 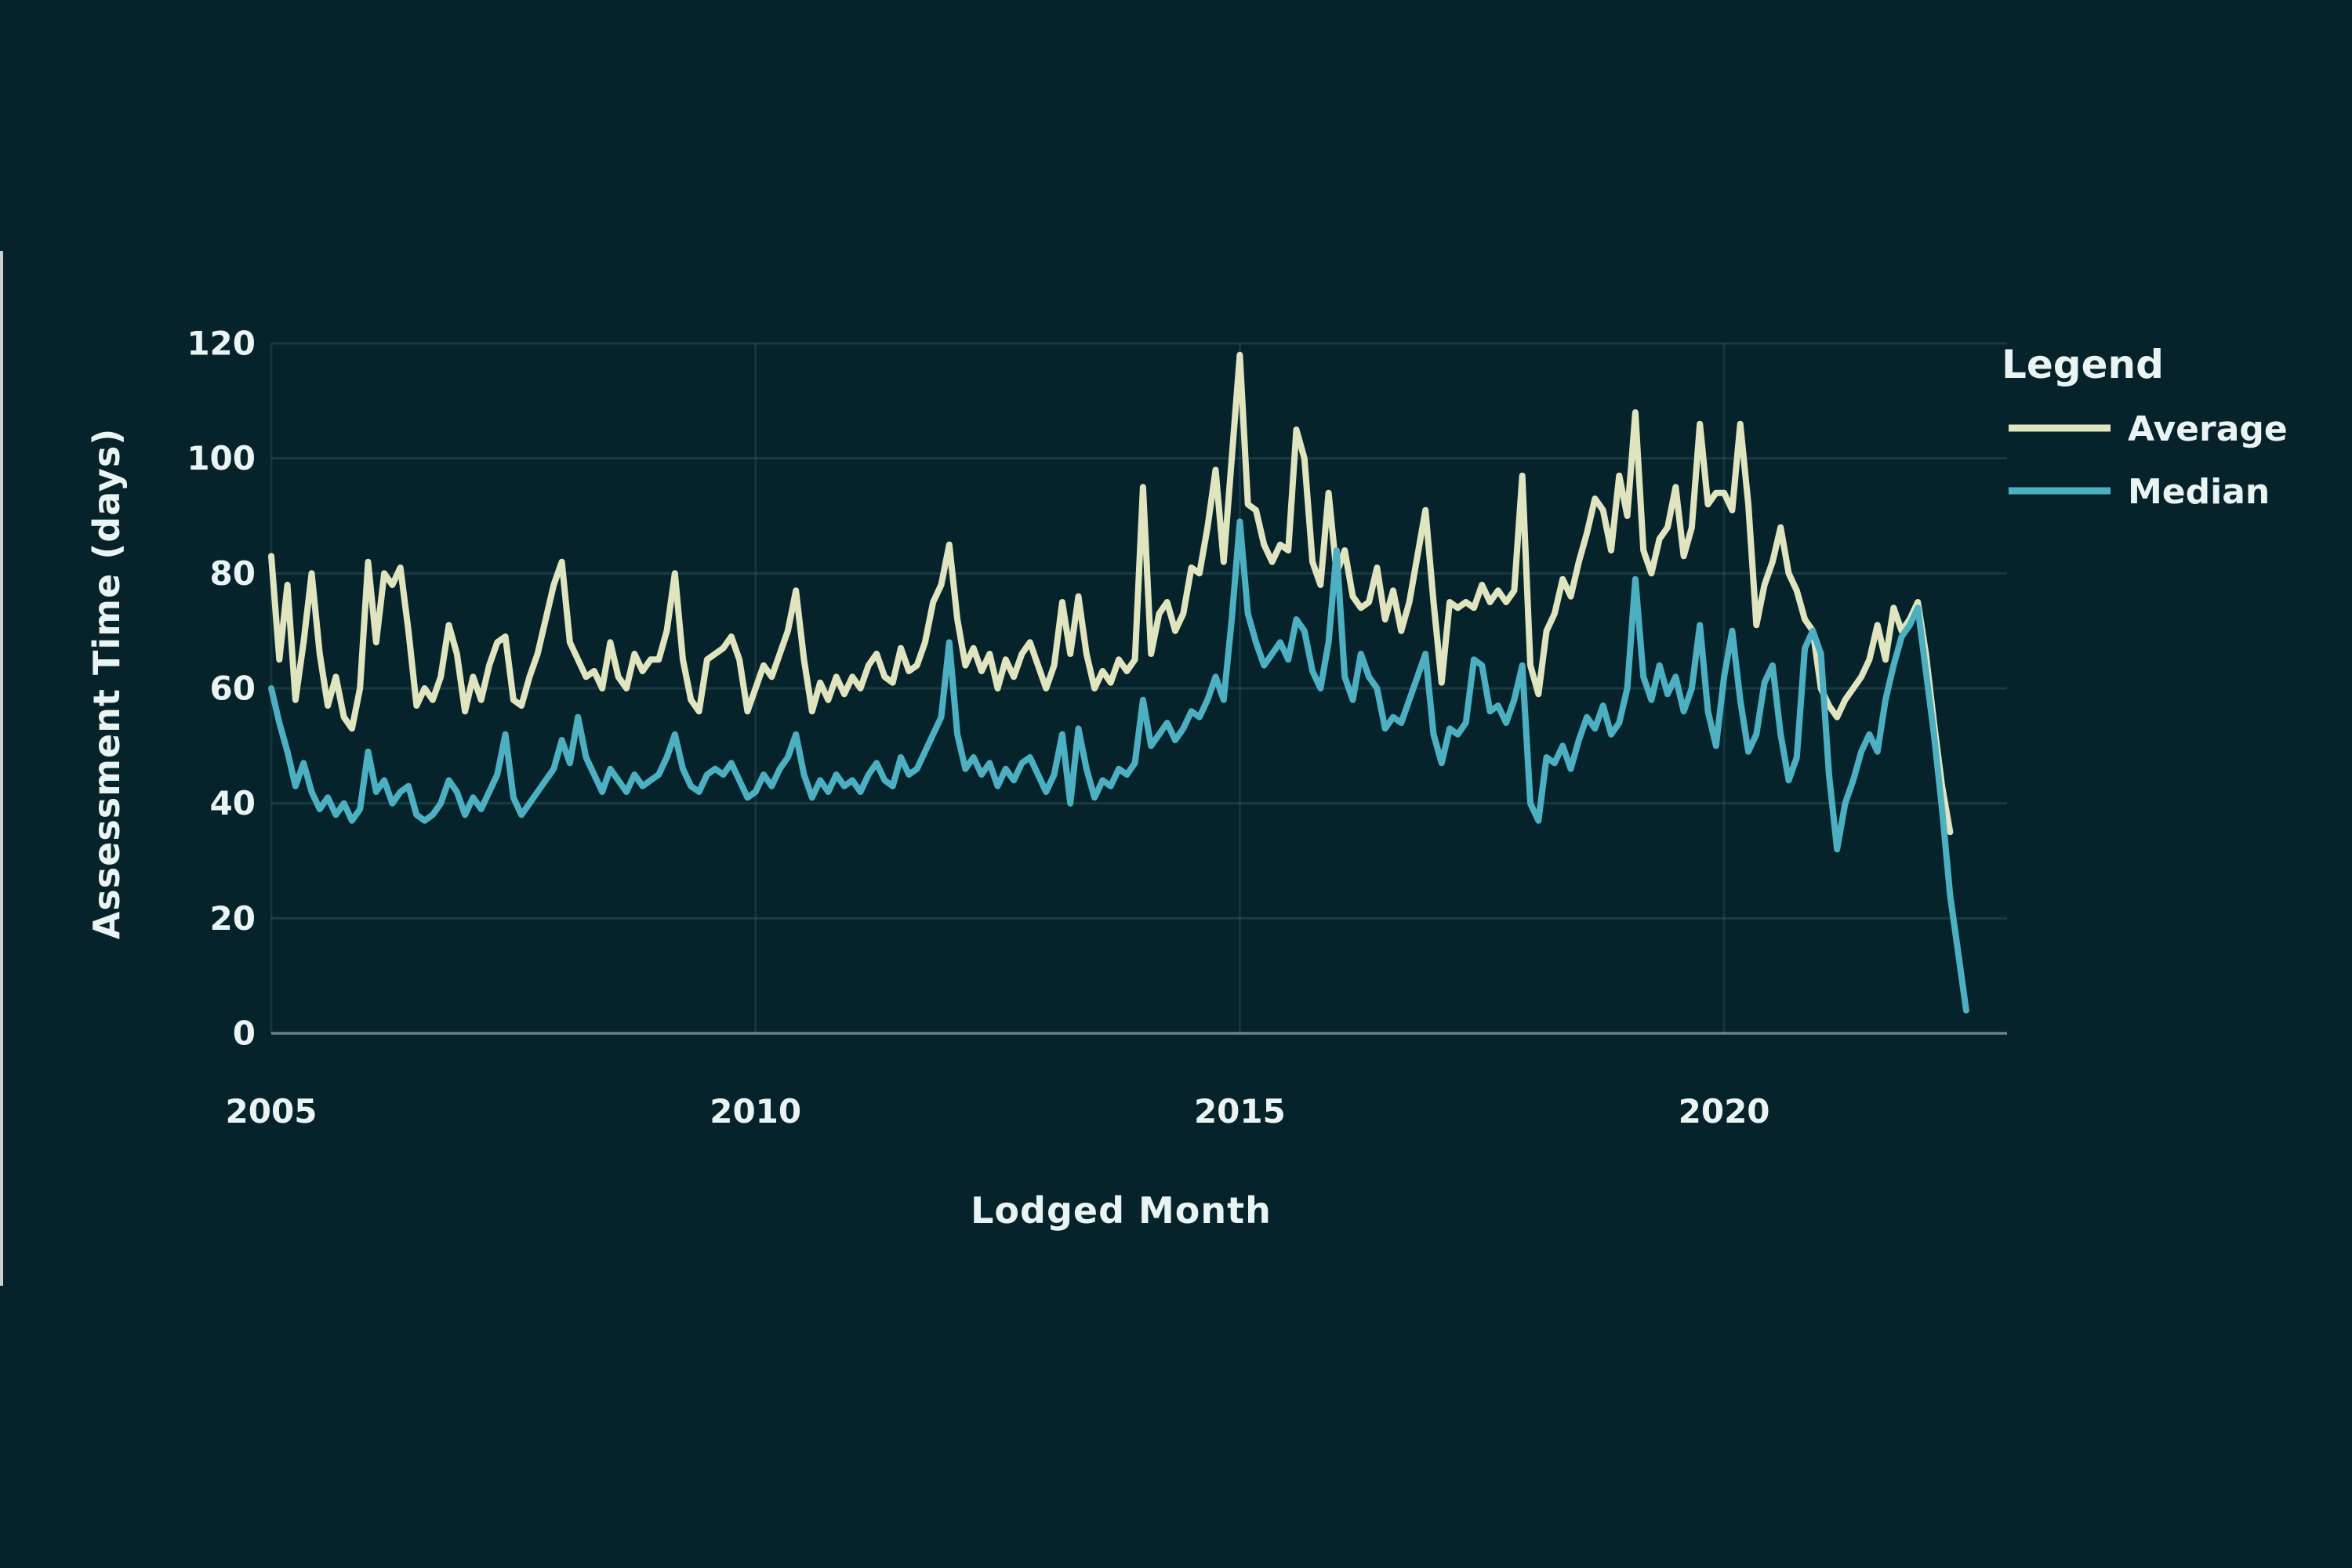 I want to click on legend-item-median: Median, so click(x=2139, y=492).